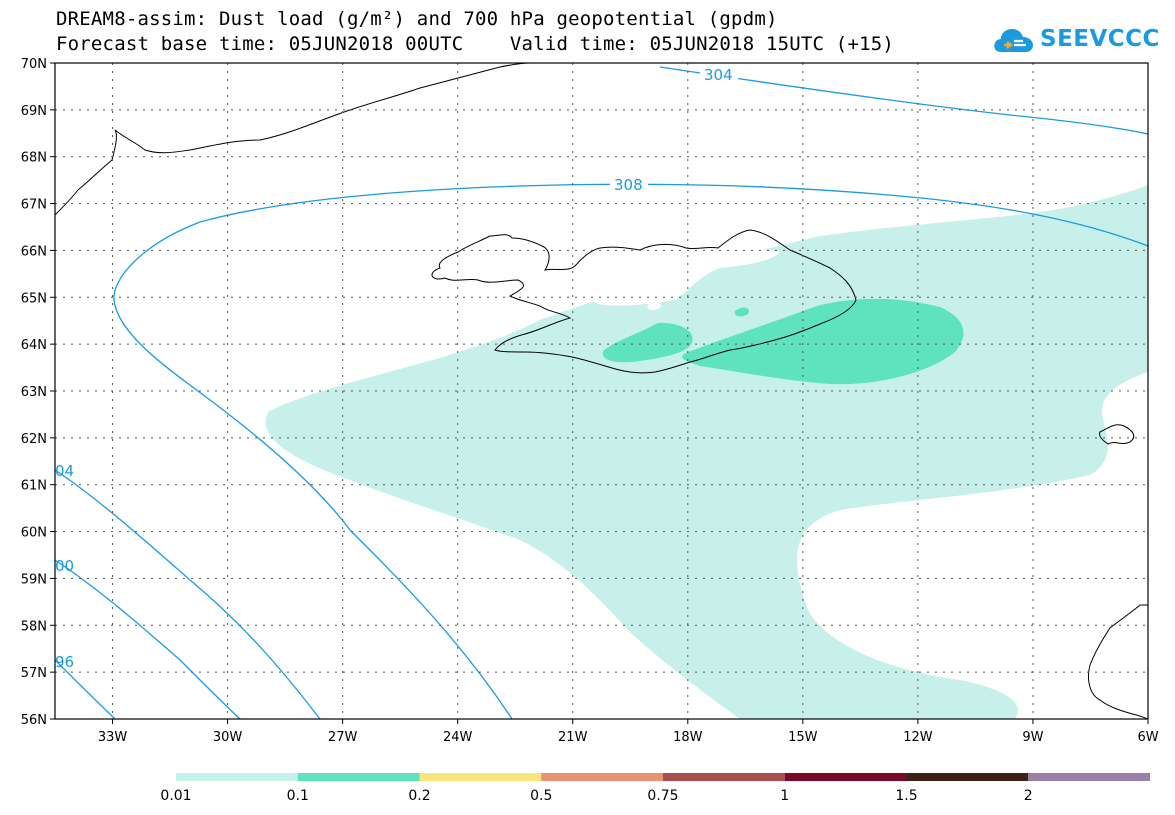  What do you see at coordinates (34, 392) in the screenshot?
I see `lat-label: 63N` at bounding box center [34, 392].